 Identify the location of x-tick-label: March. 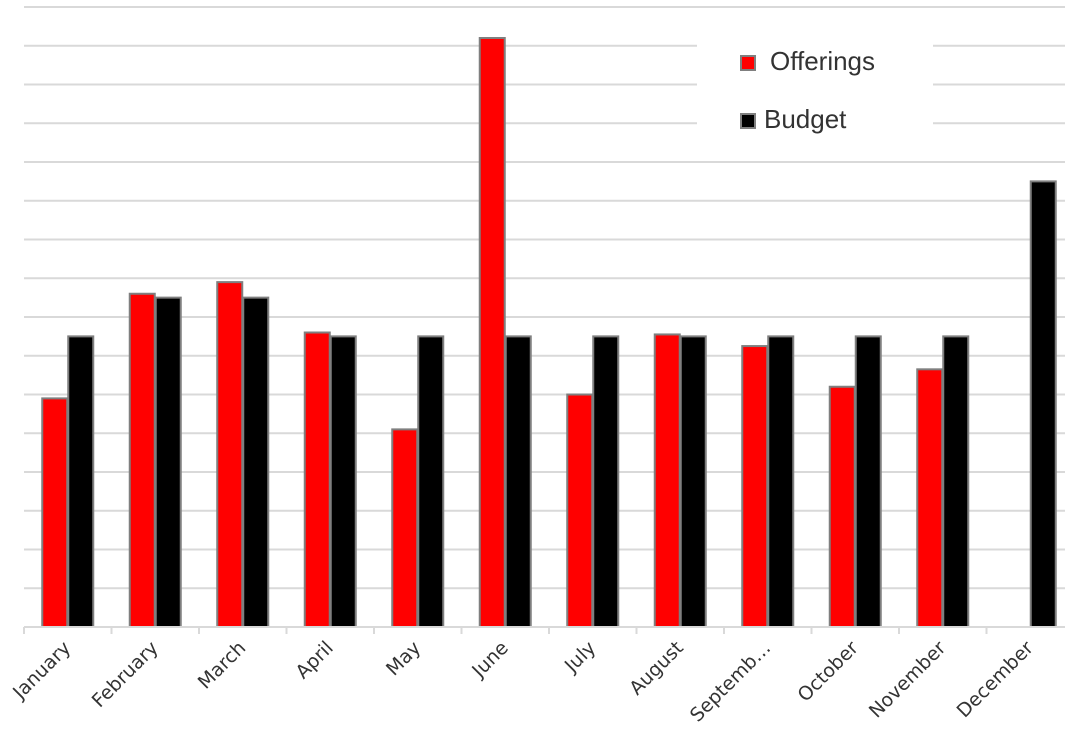
(222, 665).